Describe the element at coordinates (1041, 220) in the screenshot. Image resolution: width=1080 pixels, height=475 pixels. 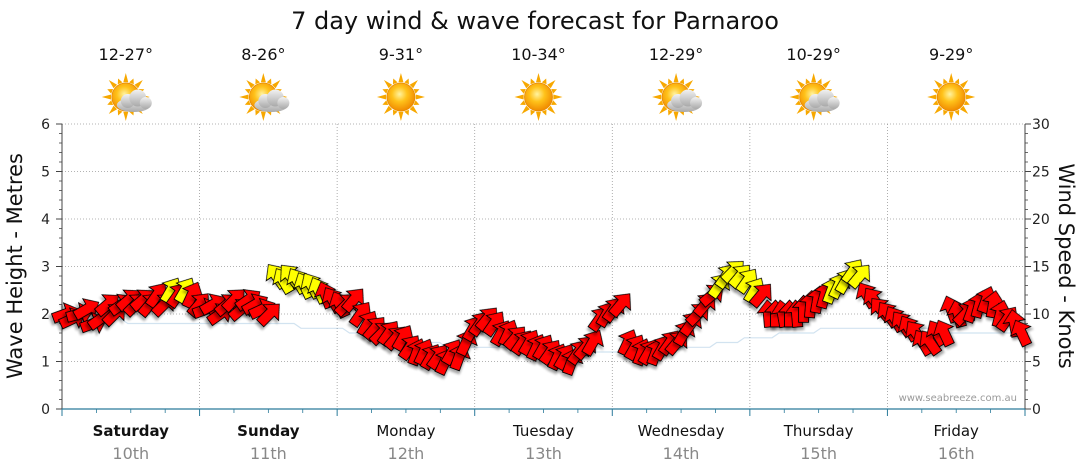
I see `y-right-tick-label: 20` at that location.